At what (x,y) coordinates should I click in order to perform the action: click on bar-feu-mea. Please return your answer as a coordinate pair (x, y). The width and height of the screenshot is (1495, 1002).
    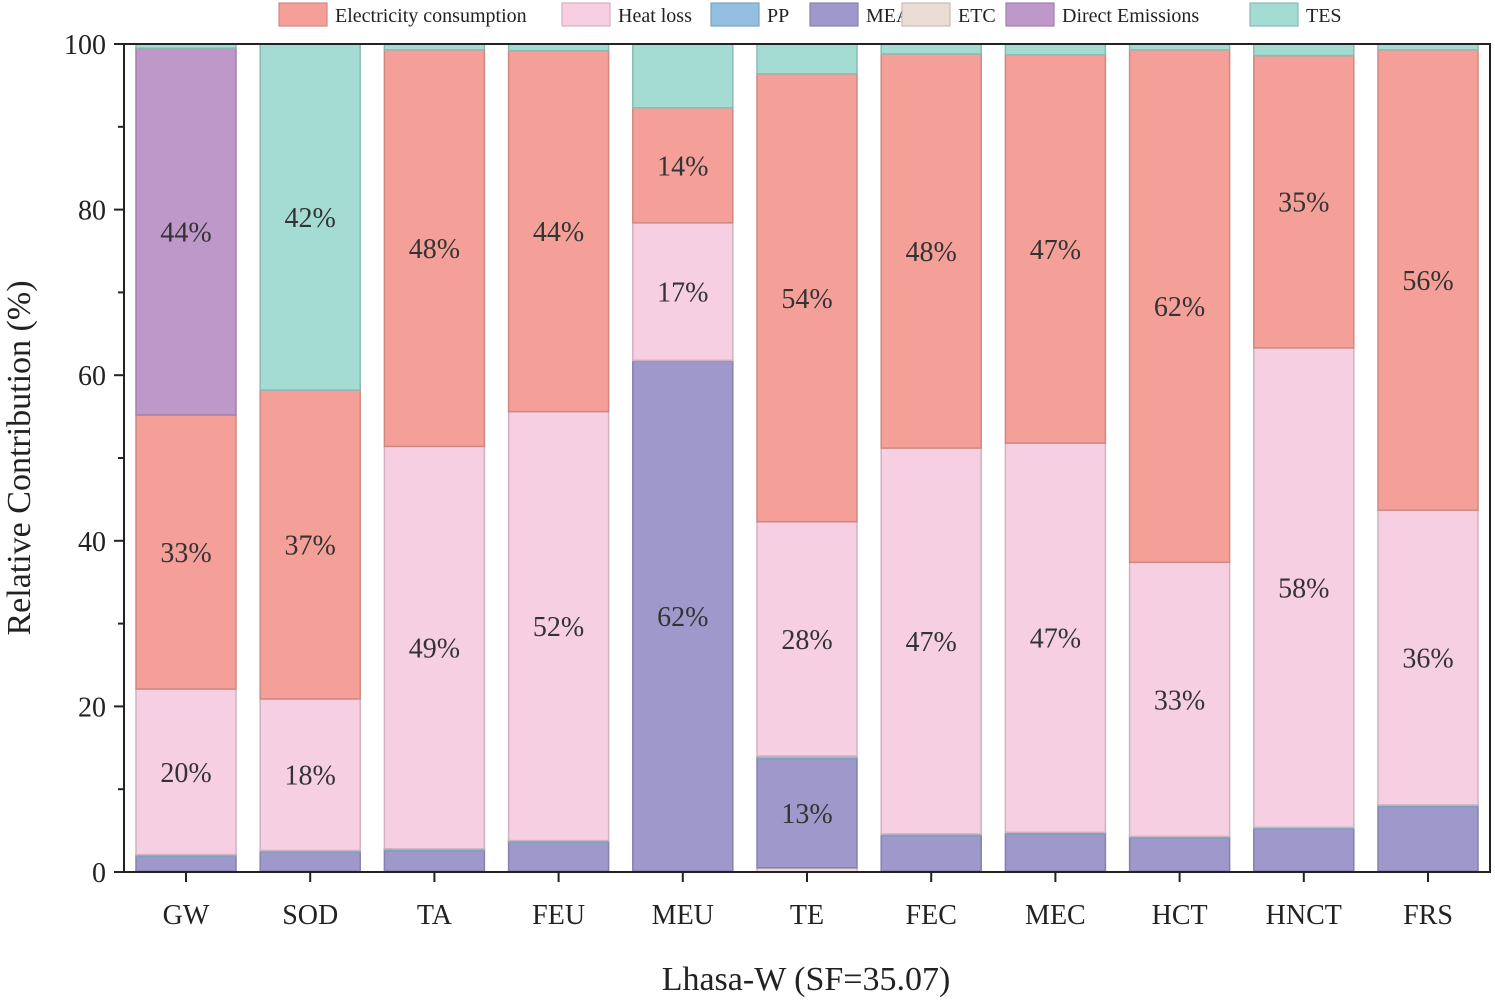
    Looking at the image, I should click on (558, 856).